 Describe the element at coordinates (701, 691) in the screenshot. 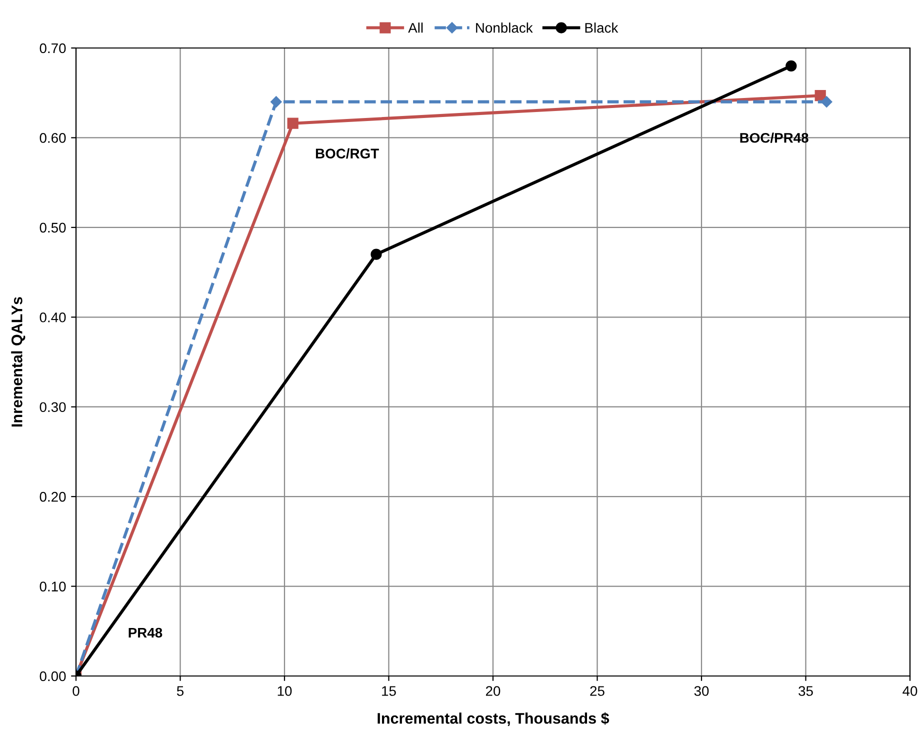

I see `x-tick-label: 30` at that location.